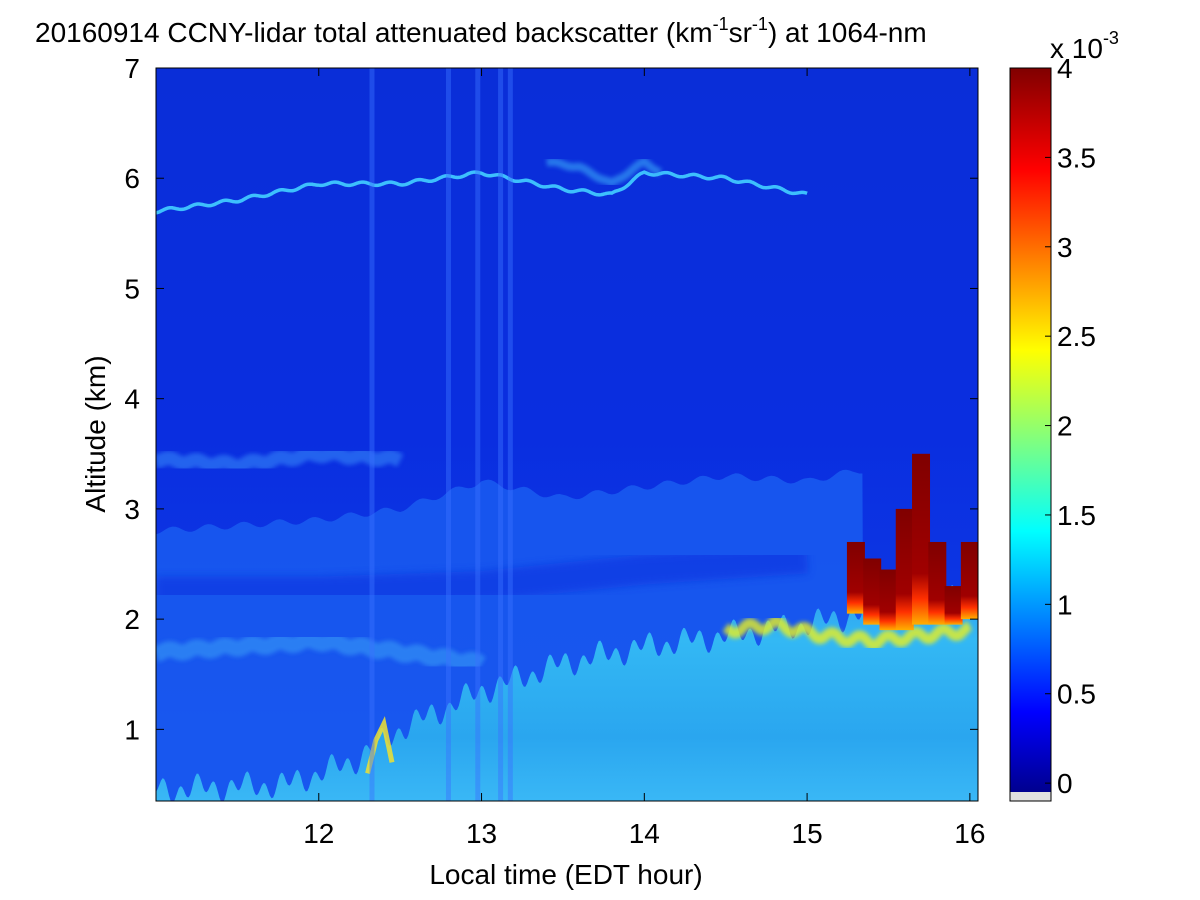 This screenshot has width=1200, height=900. What do you see at coordinates (97, 32) in the screenshot?
I see `title-date: 20160914` at bounding box center [97, 32].